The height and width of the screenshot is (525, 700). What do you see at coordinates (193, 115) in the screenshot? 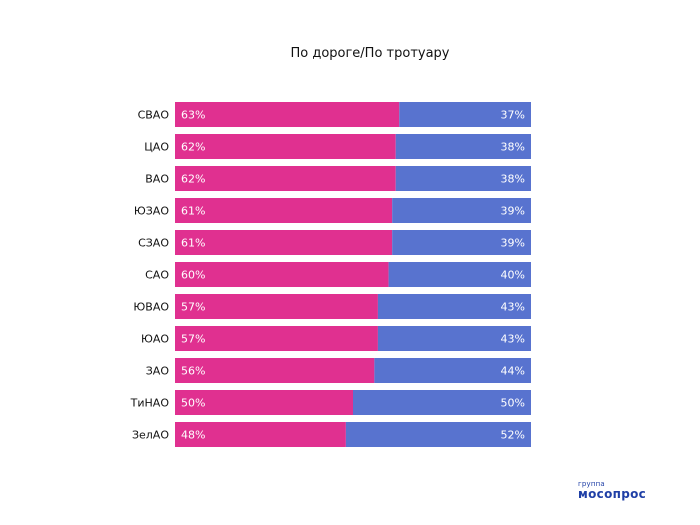
I see `data-label: 63%` at bounding box center [193, 115].